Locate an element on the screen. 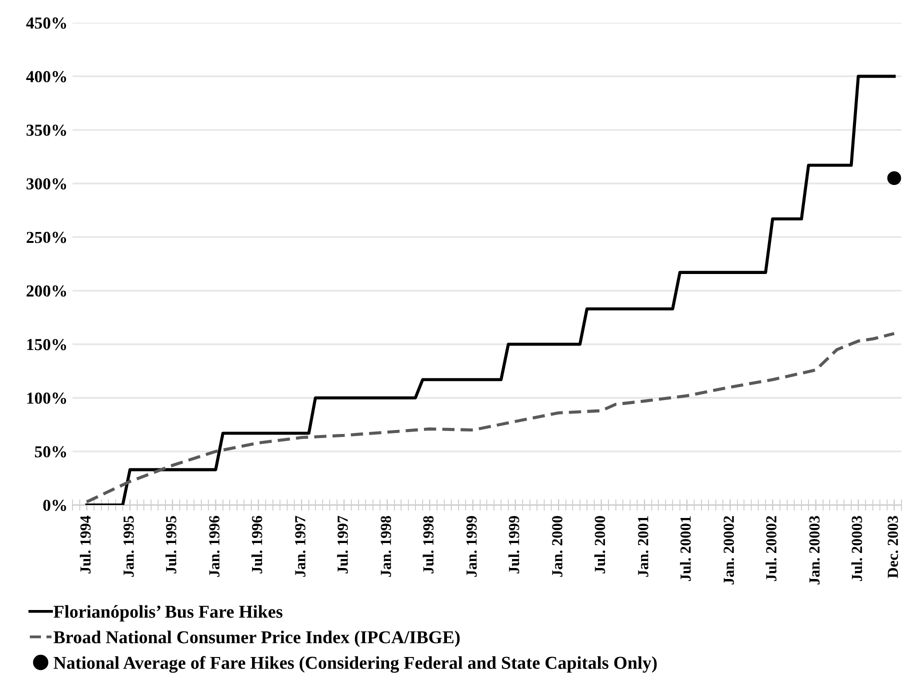 The width and height of the screenshot is (906, 689). x-tick-label: Jan. 1997 is located at coordinates (300, 546).